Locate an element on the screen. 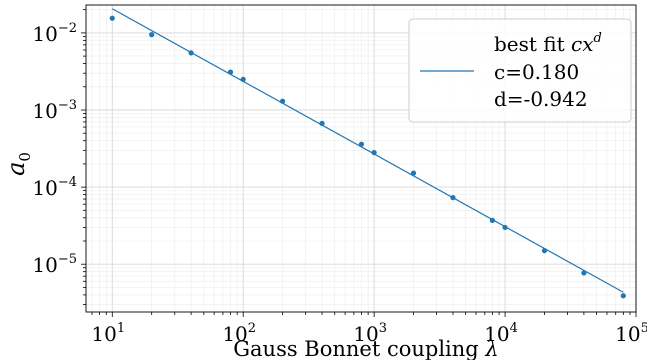 The image size is (647, 360). x-tick-labels: 101 102 103 104 105 is located at coordinates (369, 333).